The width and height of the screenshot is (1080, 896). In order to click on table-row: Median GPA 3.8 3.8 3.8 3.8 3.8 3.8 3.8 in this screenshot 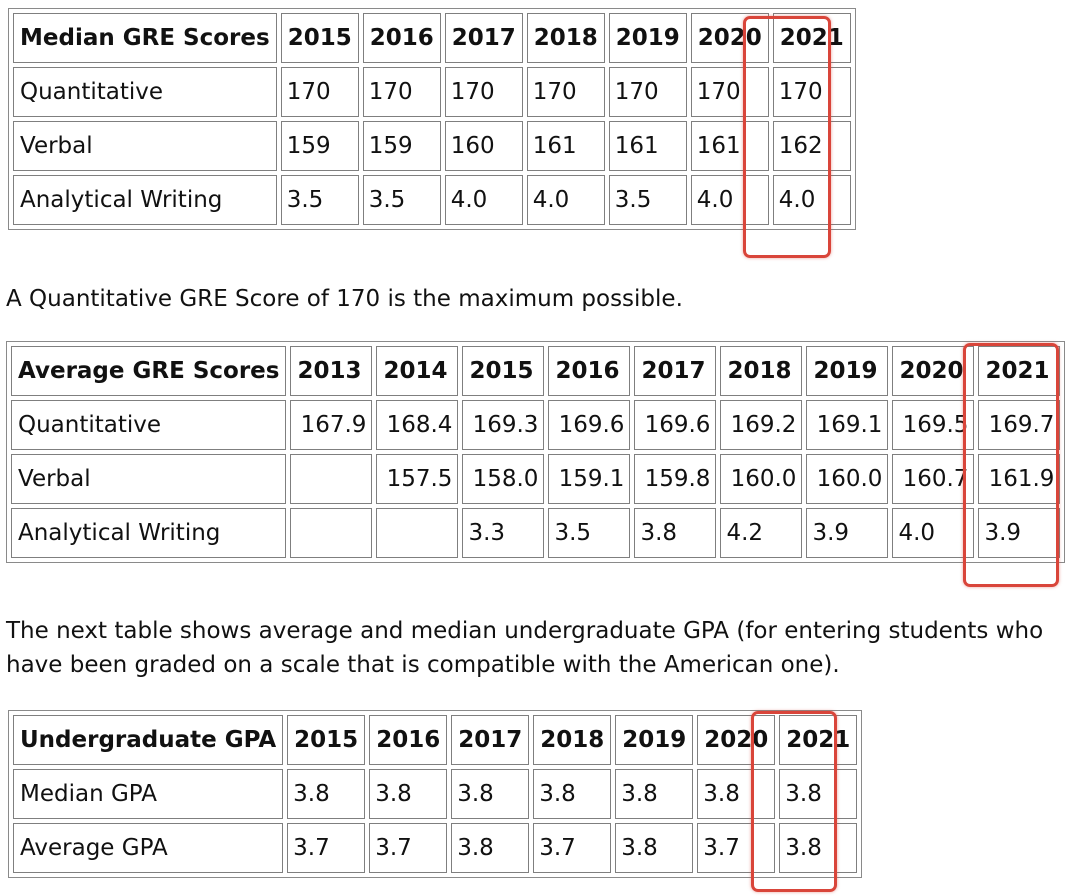, I will do `click(435, 794)`.